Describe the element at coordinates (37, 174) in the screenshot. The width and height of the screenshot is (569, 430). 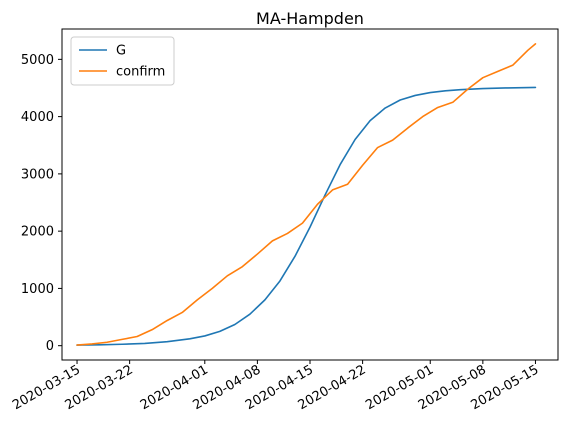
I see `y-tick-label: 3000` at that location.